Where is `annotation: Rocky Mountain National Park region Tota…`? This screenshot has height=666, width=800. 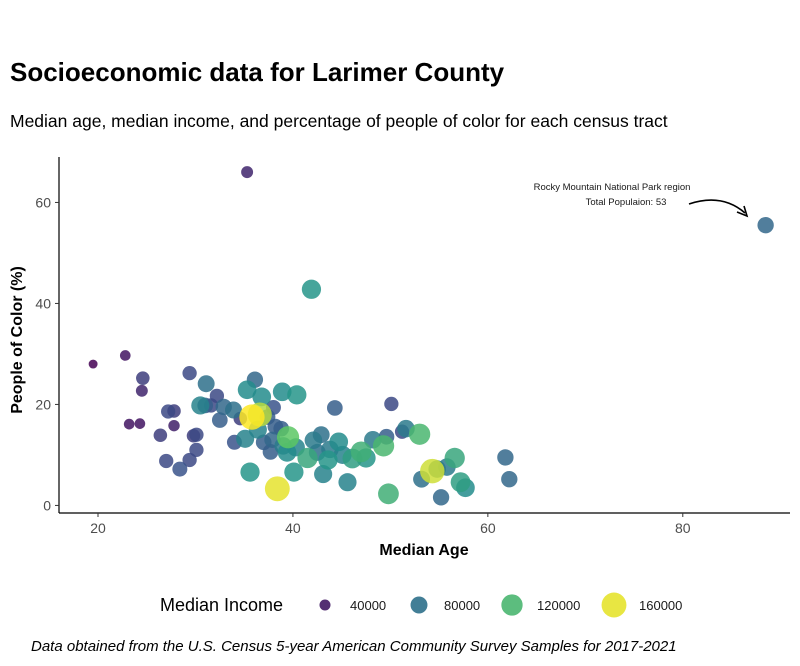
annotation: Rocky Mountain National Park region Tota… is located at coordinates (641, 200).